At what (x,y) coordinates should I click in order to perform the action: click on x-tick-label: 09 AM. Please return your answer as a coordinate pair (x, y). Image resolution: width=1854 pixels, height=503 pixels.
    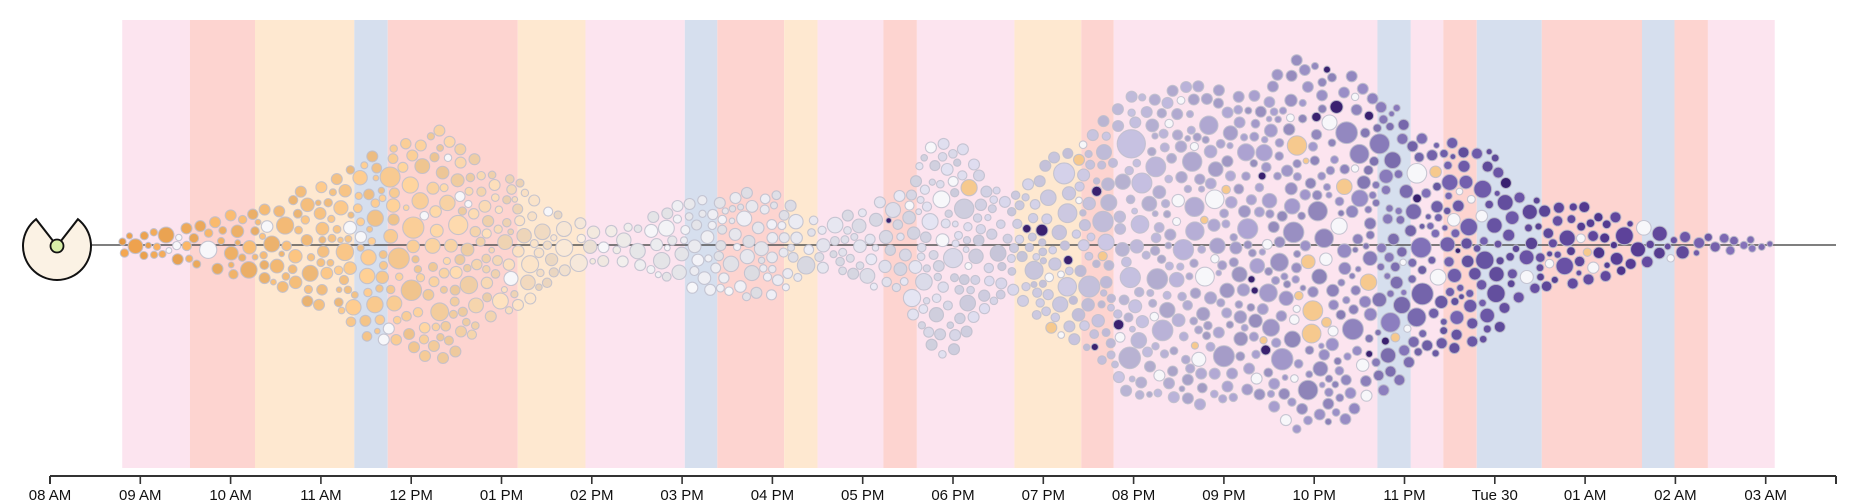
    Looking at the image, I should click on (140, 495).